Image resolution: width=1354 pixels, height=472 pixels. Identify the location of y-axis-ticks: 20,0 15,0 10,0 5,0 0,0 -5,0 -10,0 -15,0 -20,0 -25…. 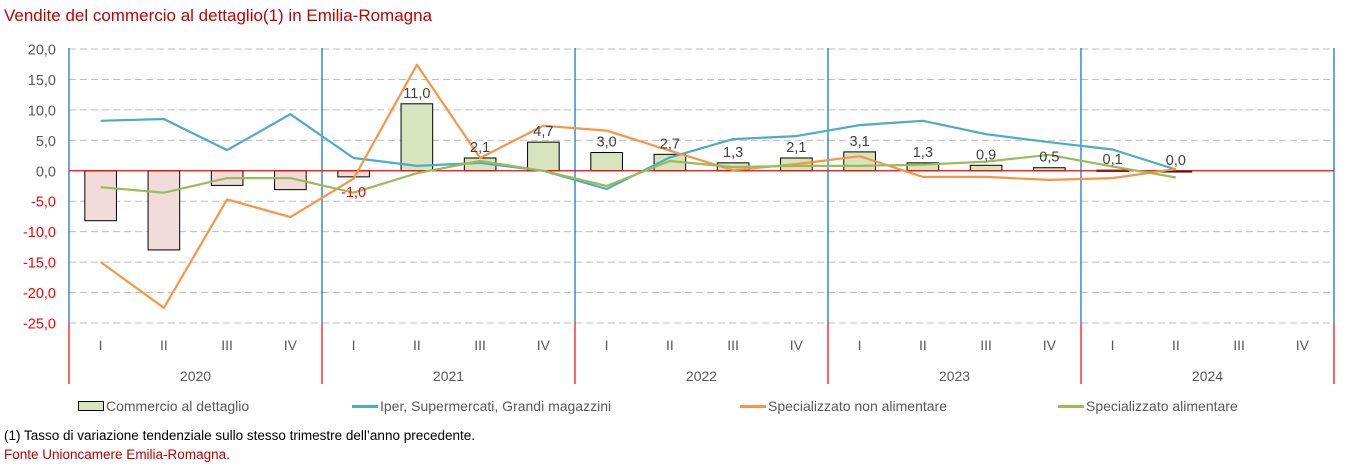
(39, 188).